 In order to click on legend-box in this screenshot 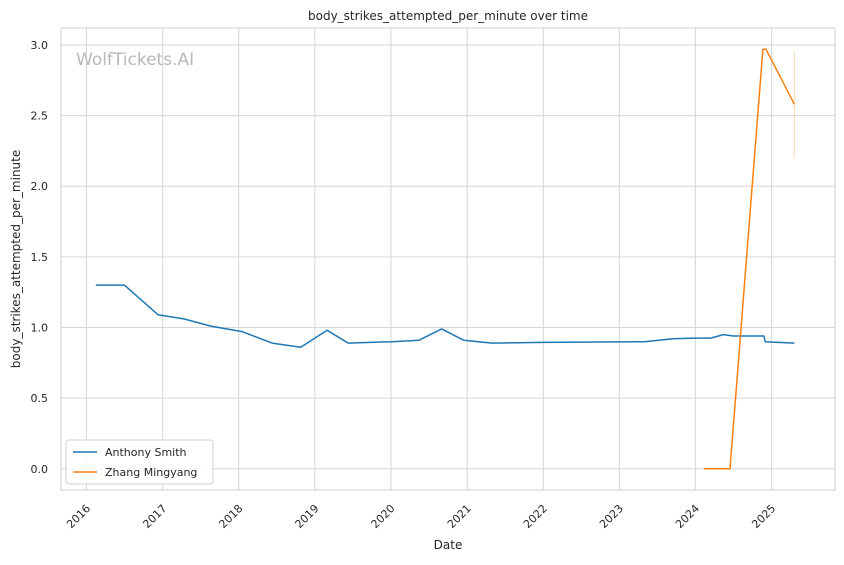, I will do `click(139, 462)`.